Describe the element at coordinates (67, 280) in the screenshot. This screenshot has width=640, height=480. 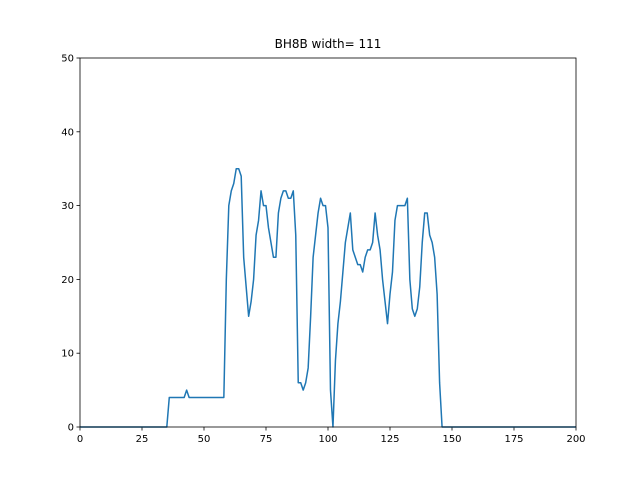
I see `y-tick-label: 20` at that location.